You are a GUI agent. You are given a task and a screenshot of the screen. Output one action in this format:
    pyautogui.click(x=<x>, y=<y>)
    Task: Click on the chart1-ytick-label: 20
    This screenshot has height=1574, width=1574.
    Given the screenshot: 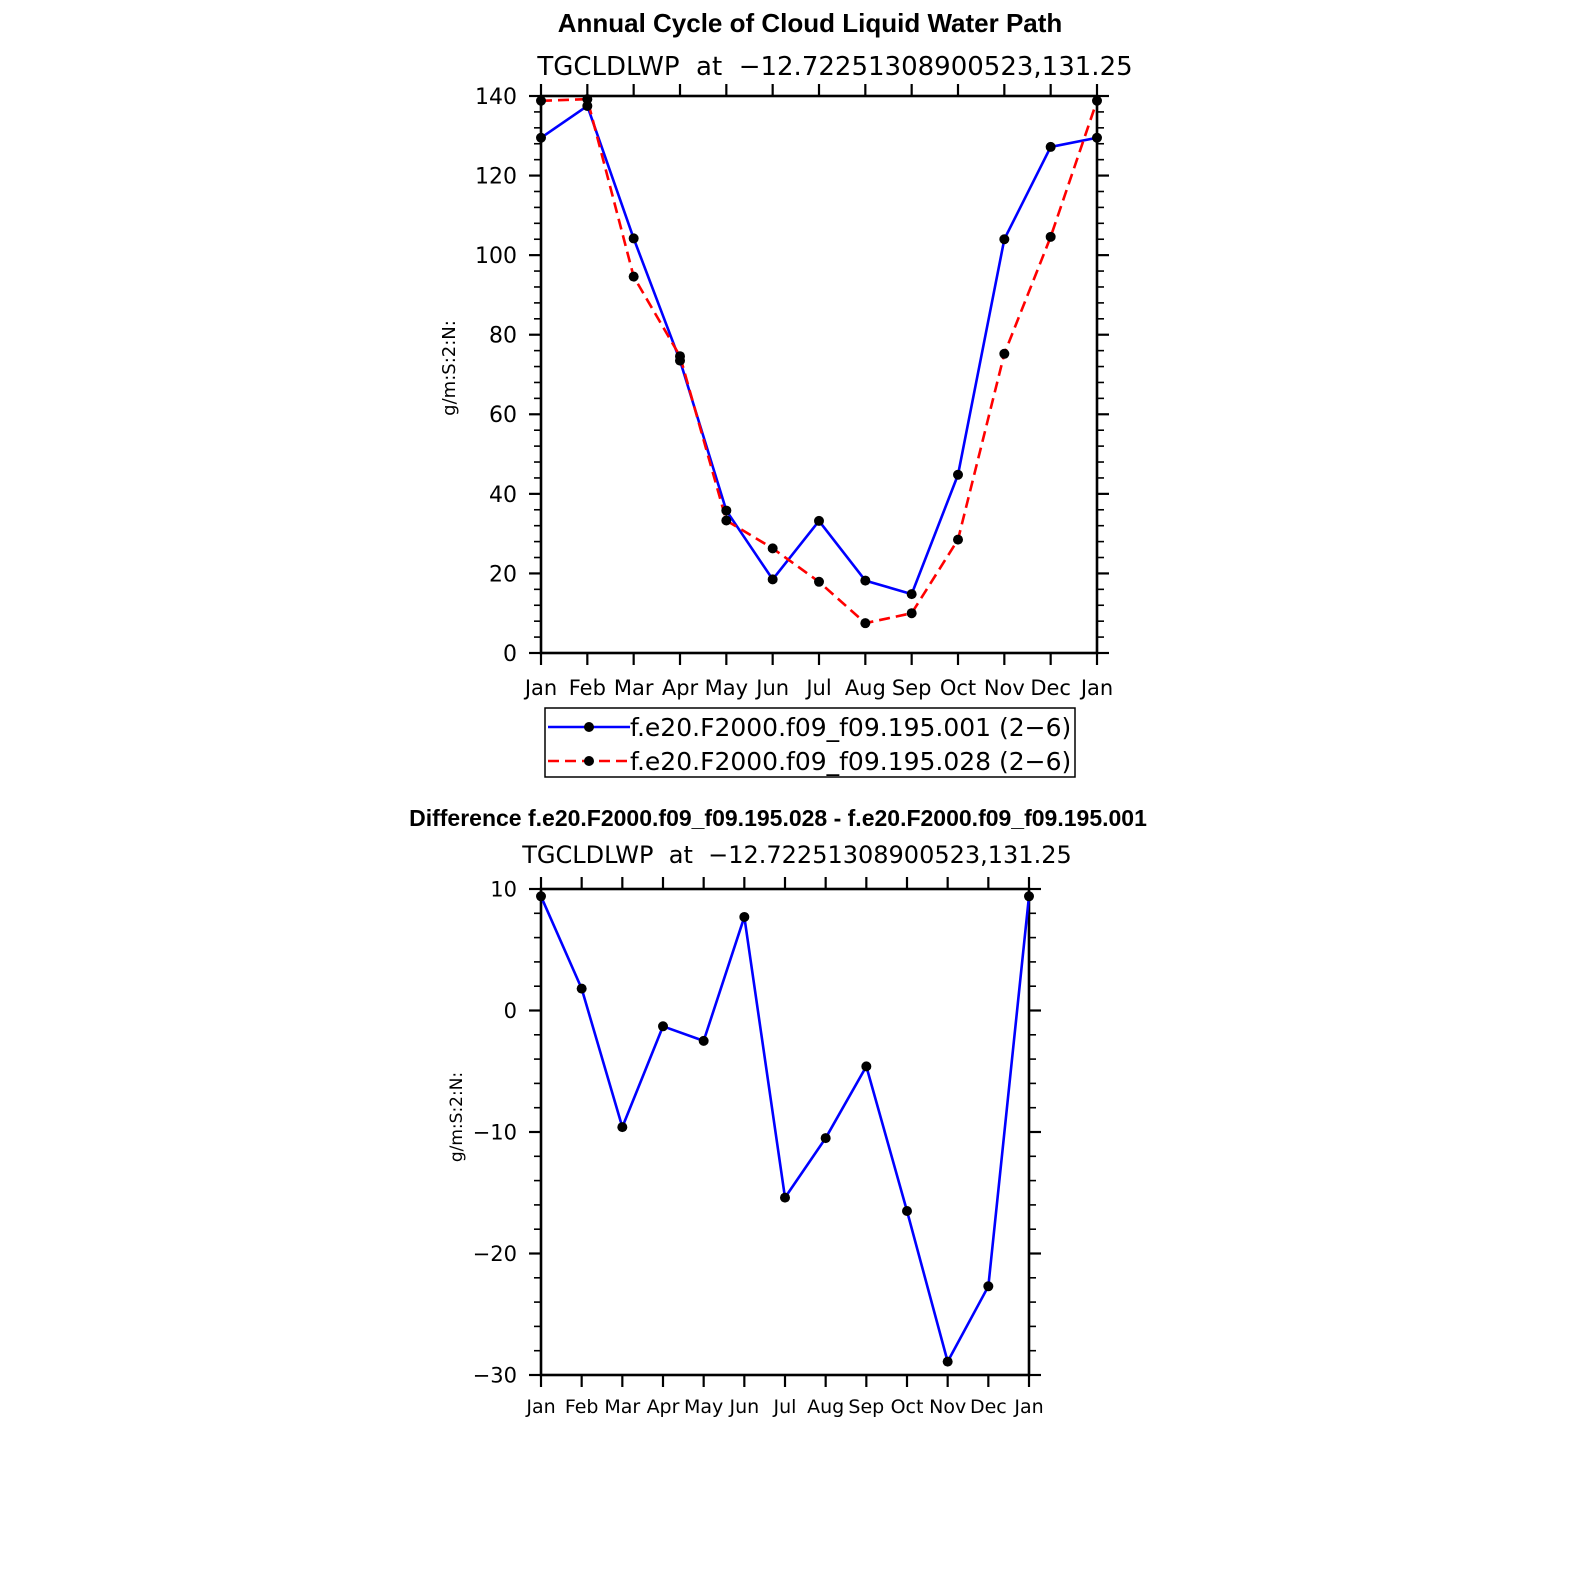 What is the action you would take?
    pyautogui.click(x=503, y=574)
    